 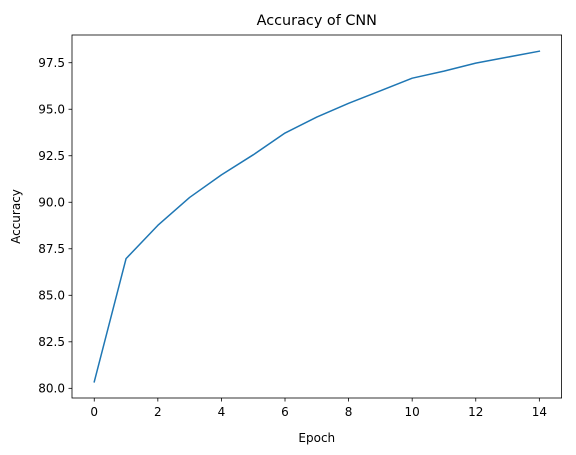 What do you see at coordinates (318, 408) in the screenshot?
I see `x-axis-ticks: 0 2 4 6 8 10 12 14` at bounding box center [318, 408].